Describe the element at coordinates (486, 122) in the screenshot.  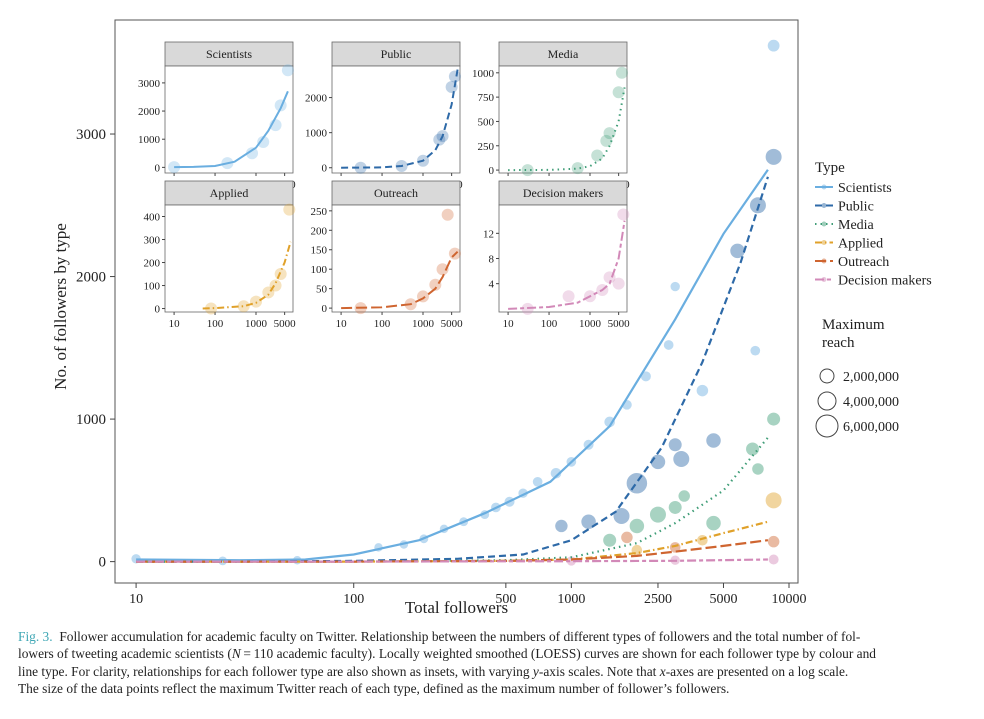
I see `inset-y-tick-label: 500` at that location.